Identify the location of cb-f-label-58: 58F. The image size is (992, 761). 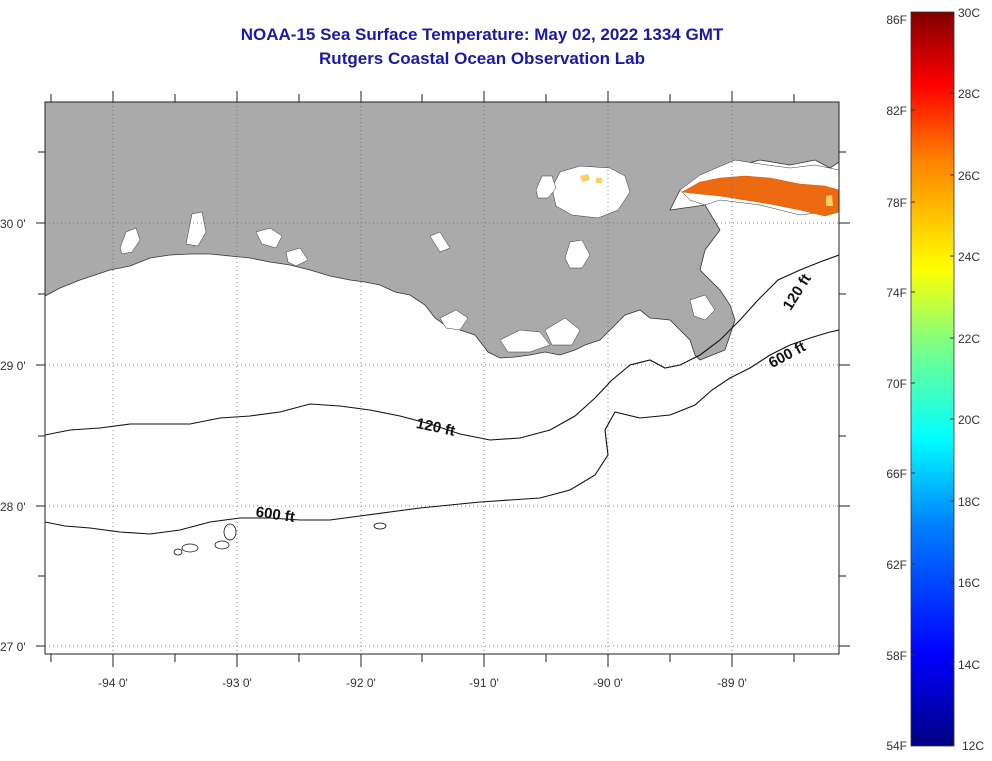
(896, 656).